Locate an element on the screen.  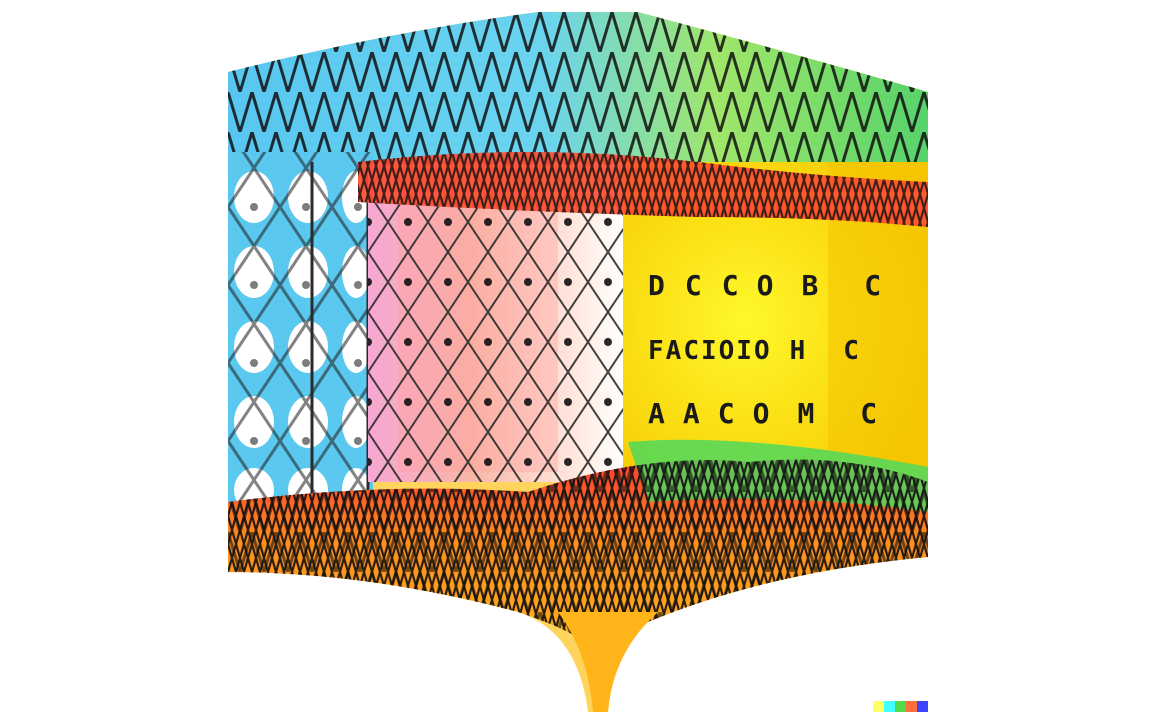
color-watermark is located at coordinates (900, 706).